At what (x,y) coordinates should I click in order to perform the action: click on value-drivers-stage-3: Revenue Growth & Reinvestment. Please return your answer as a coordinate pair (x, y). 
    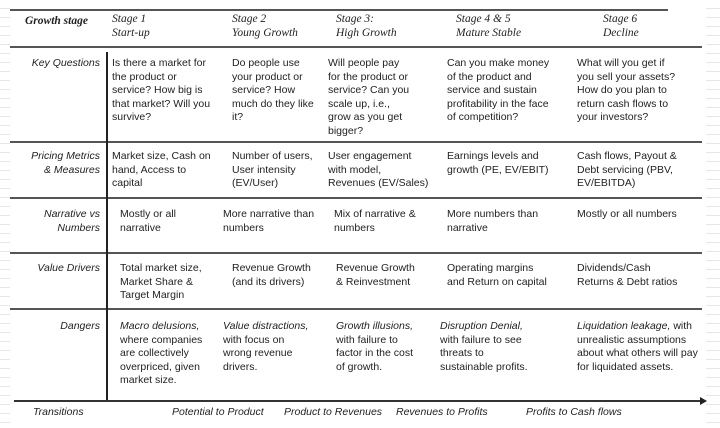
    Looking at the image, I should click on (375, 275).